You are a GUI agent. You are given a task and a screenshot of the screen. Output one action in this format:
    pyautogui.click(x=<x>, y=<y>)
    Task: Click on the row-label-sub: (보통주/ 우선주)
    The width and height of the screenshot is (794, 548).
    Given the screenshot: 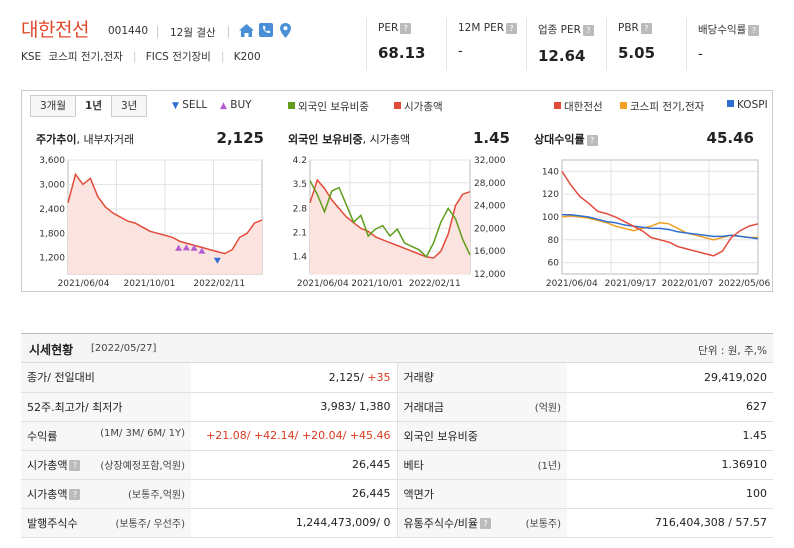 What is the action you would take?
    pyautogui.click(x=150, y=524)
    